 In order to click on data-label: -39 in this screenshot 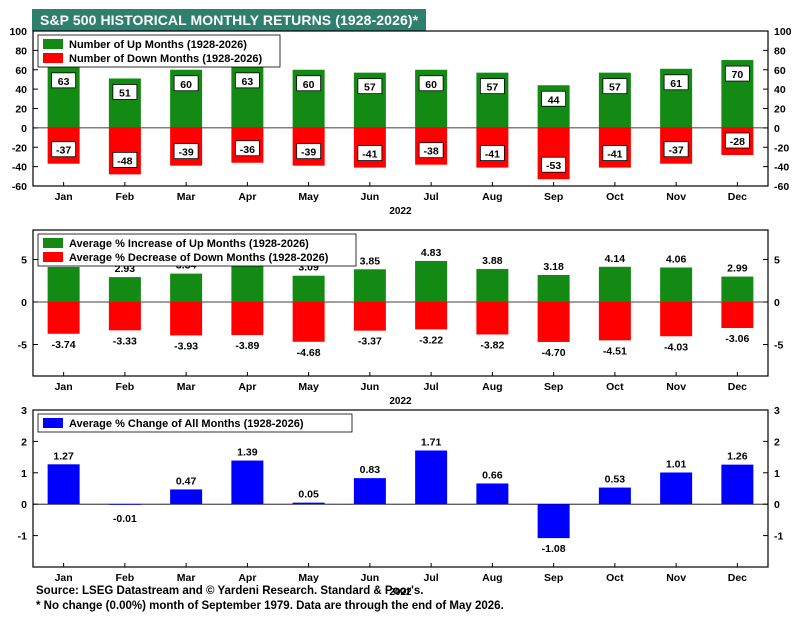, I will do `click(186, 153)`.